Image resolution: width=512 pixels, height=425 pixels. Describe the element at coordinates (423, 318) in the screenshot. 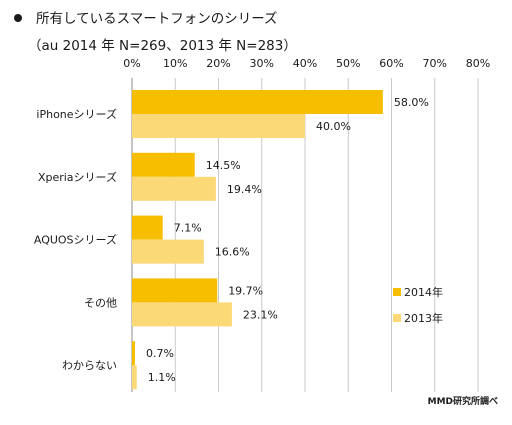

I see `legend-label: 2013年` at that location.